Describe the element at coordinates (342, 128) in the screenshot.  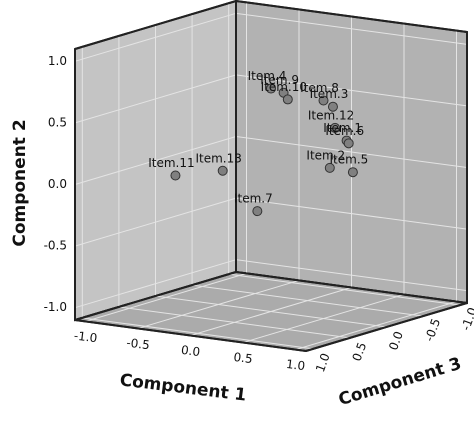
I see `point-label: Item.1` at that location.